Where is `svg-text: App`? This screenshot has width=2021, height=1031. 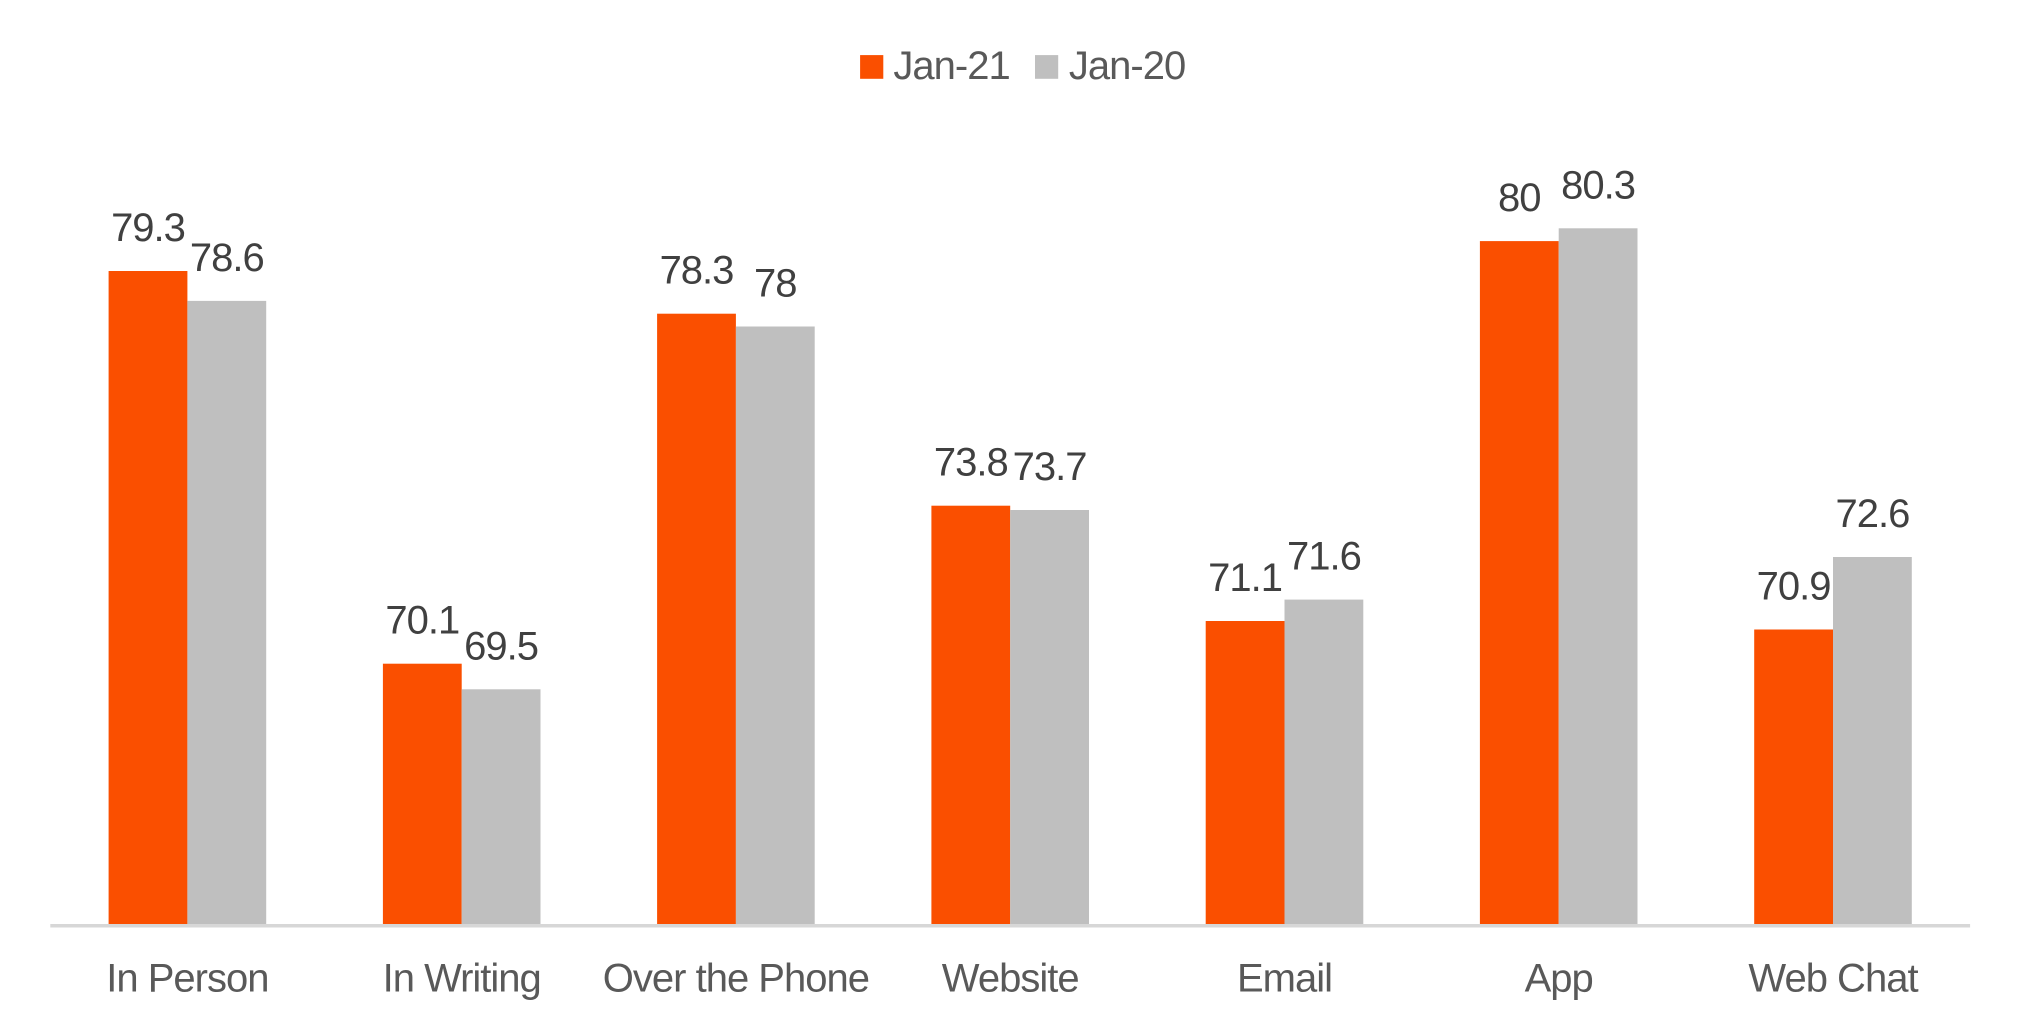 svg-text: App is located at coordinates (1559, 979).